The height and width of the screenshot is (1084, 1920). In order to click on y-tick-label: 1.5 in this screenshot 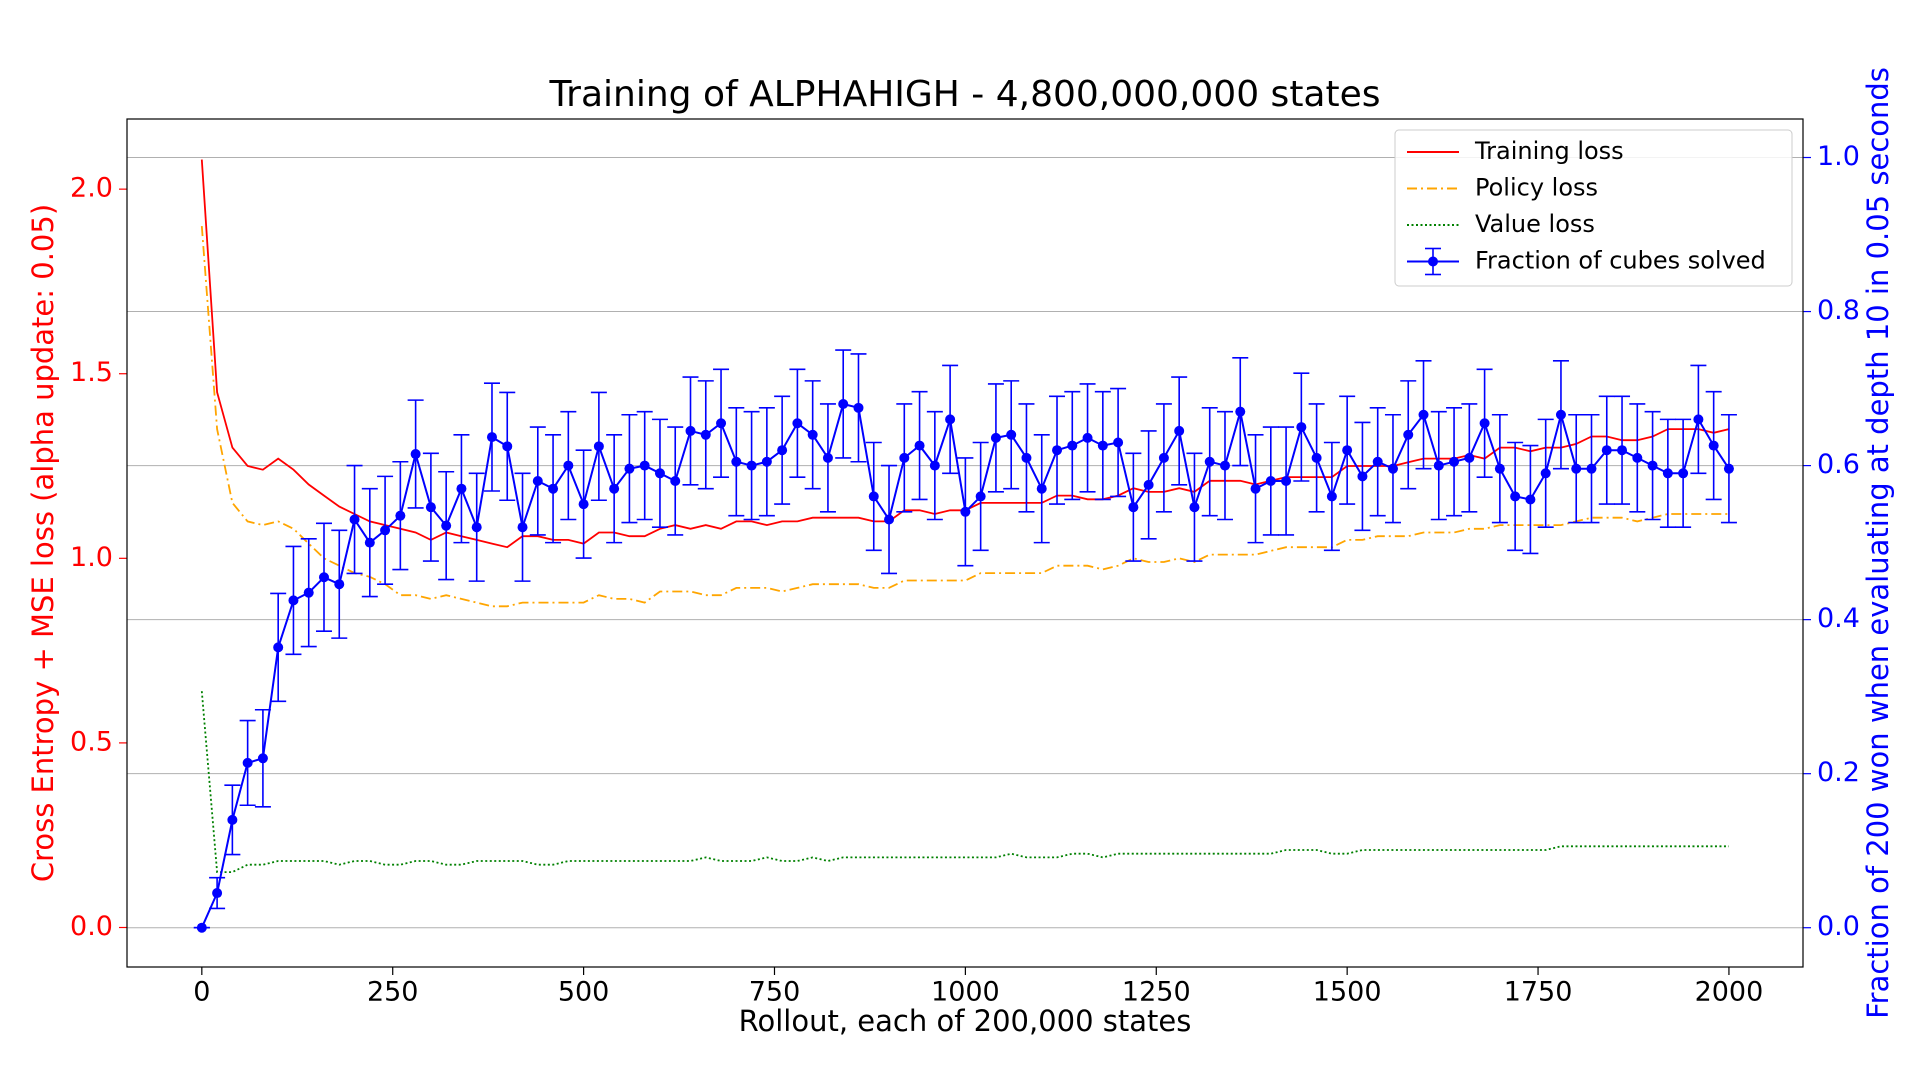, I will do `click(91, 372)`.